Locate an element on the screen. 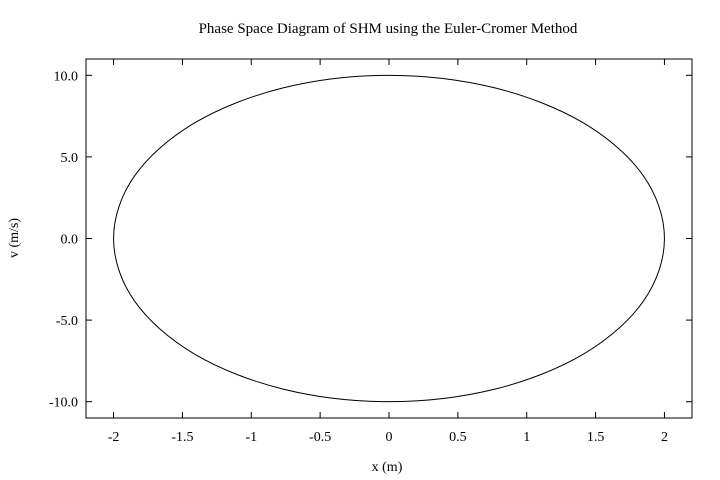 The width and height of the screenshot is (720, 480). y-tick-label: 0.0 is located at coordinates (70, 240).